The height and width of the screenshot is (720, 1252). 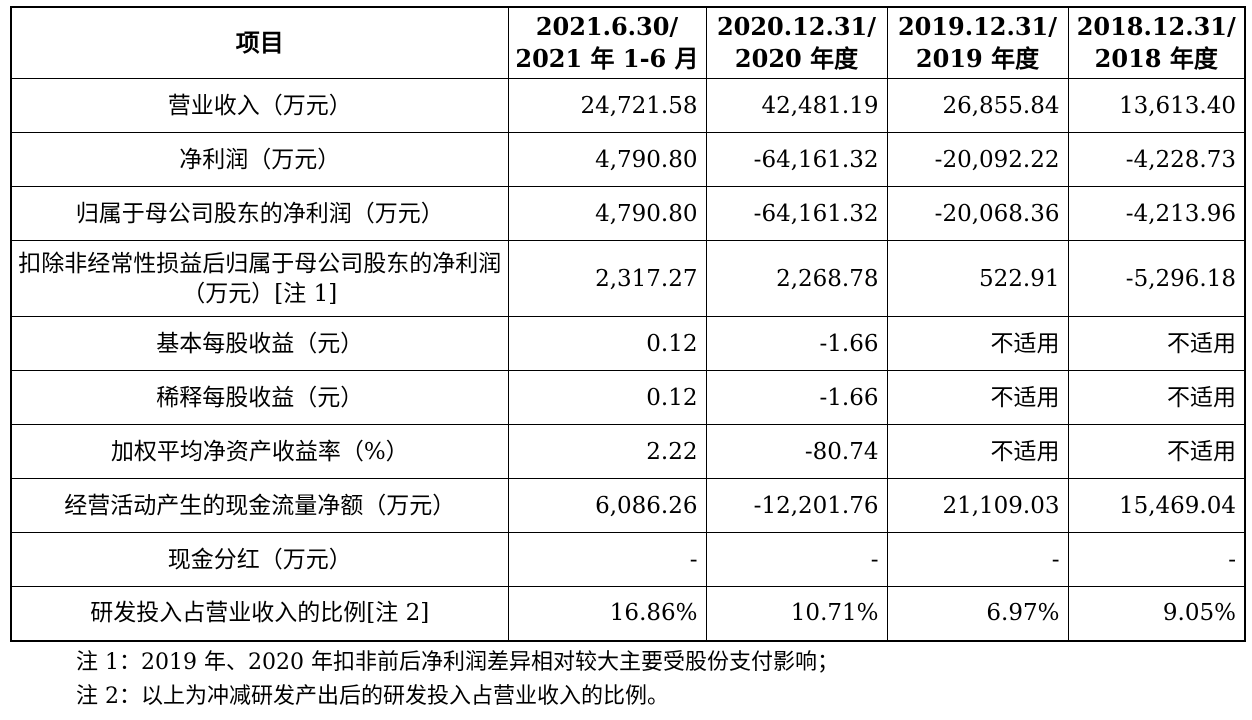 I want to click on table-row: 稀释每股收益（元） 0.12 -1.66 不适用 不适用, so click(x=628, y=397).